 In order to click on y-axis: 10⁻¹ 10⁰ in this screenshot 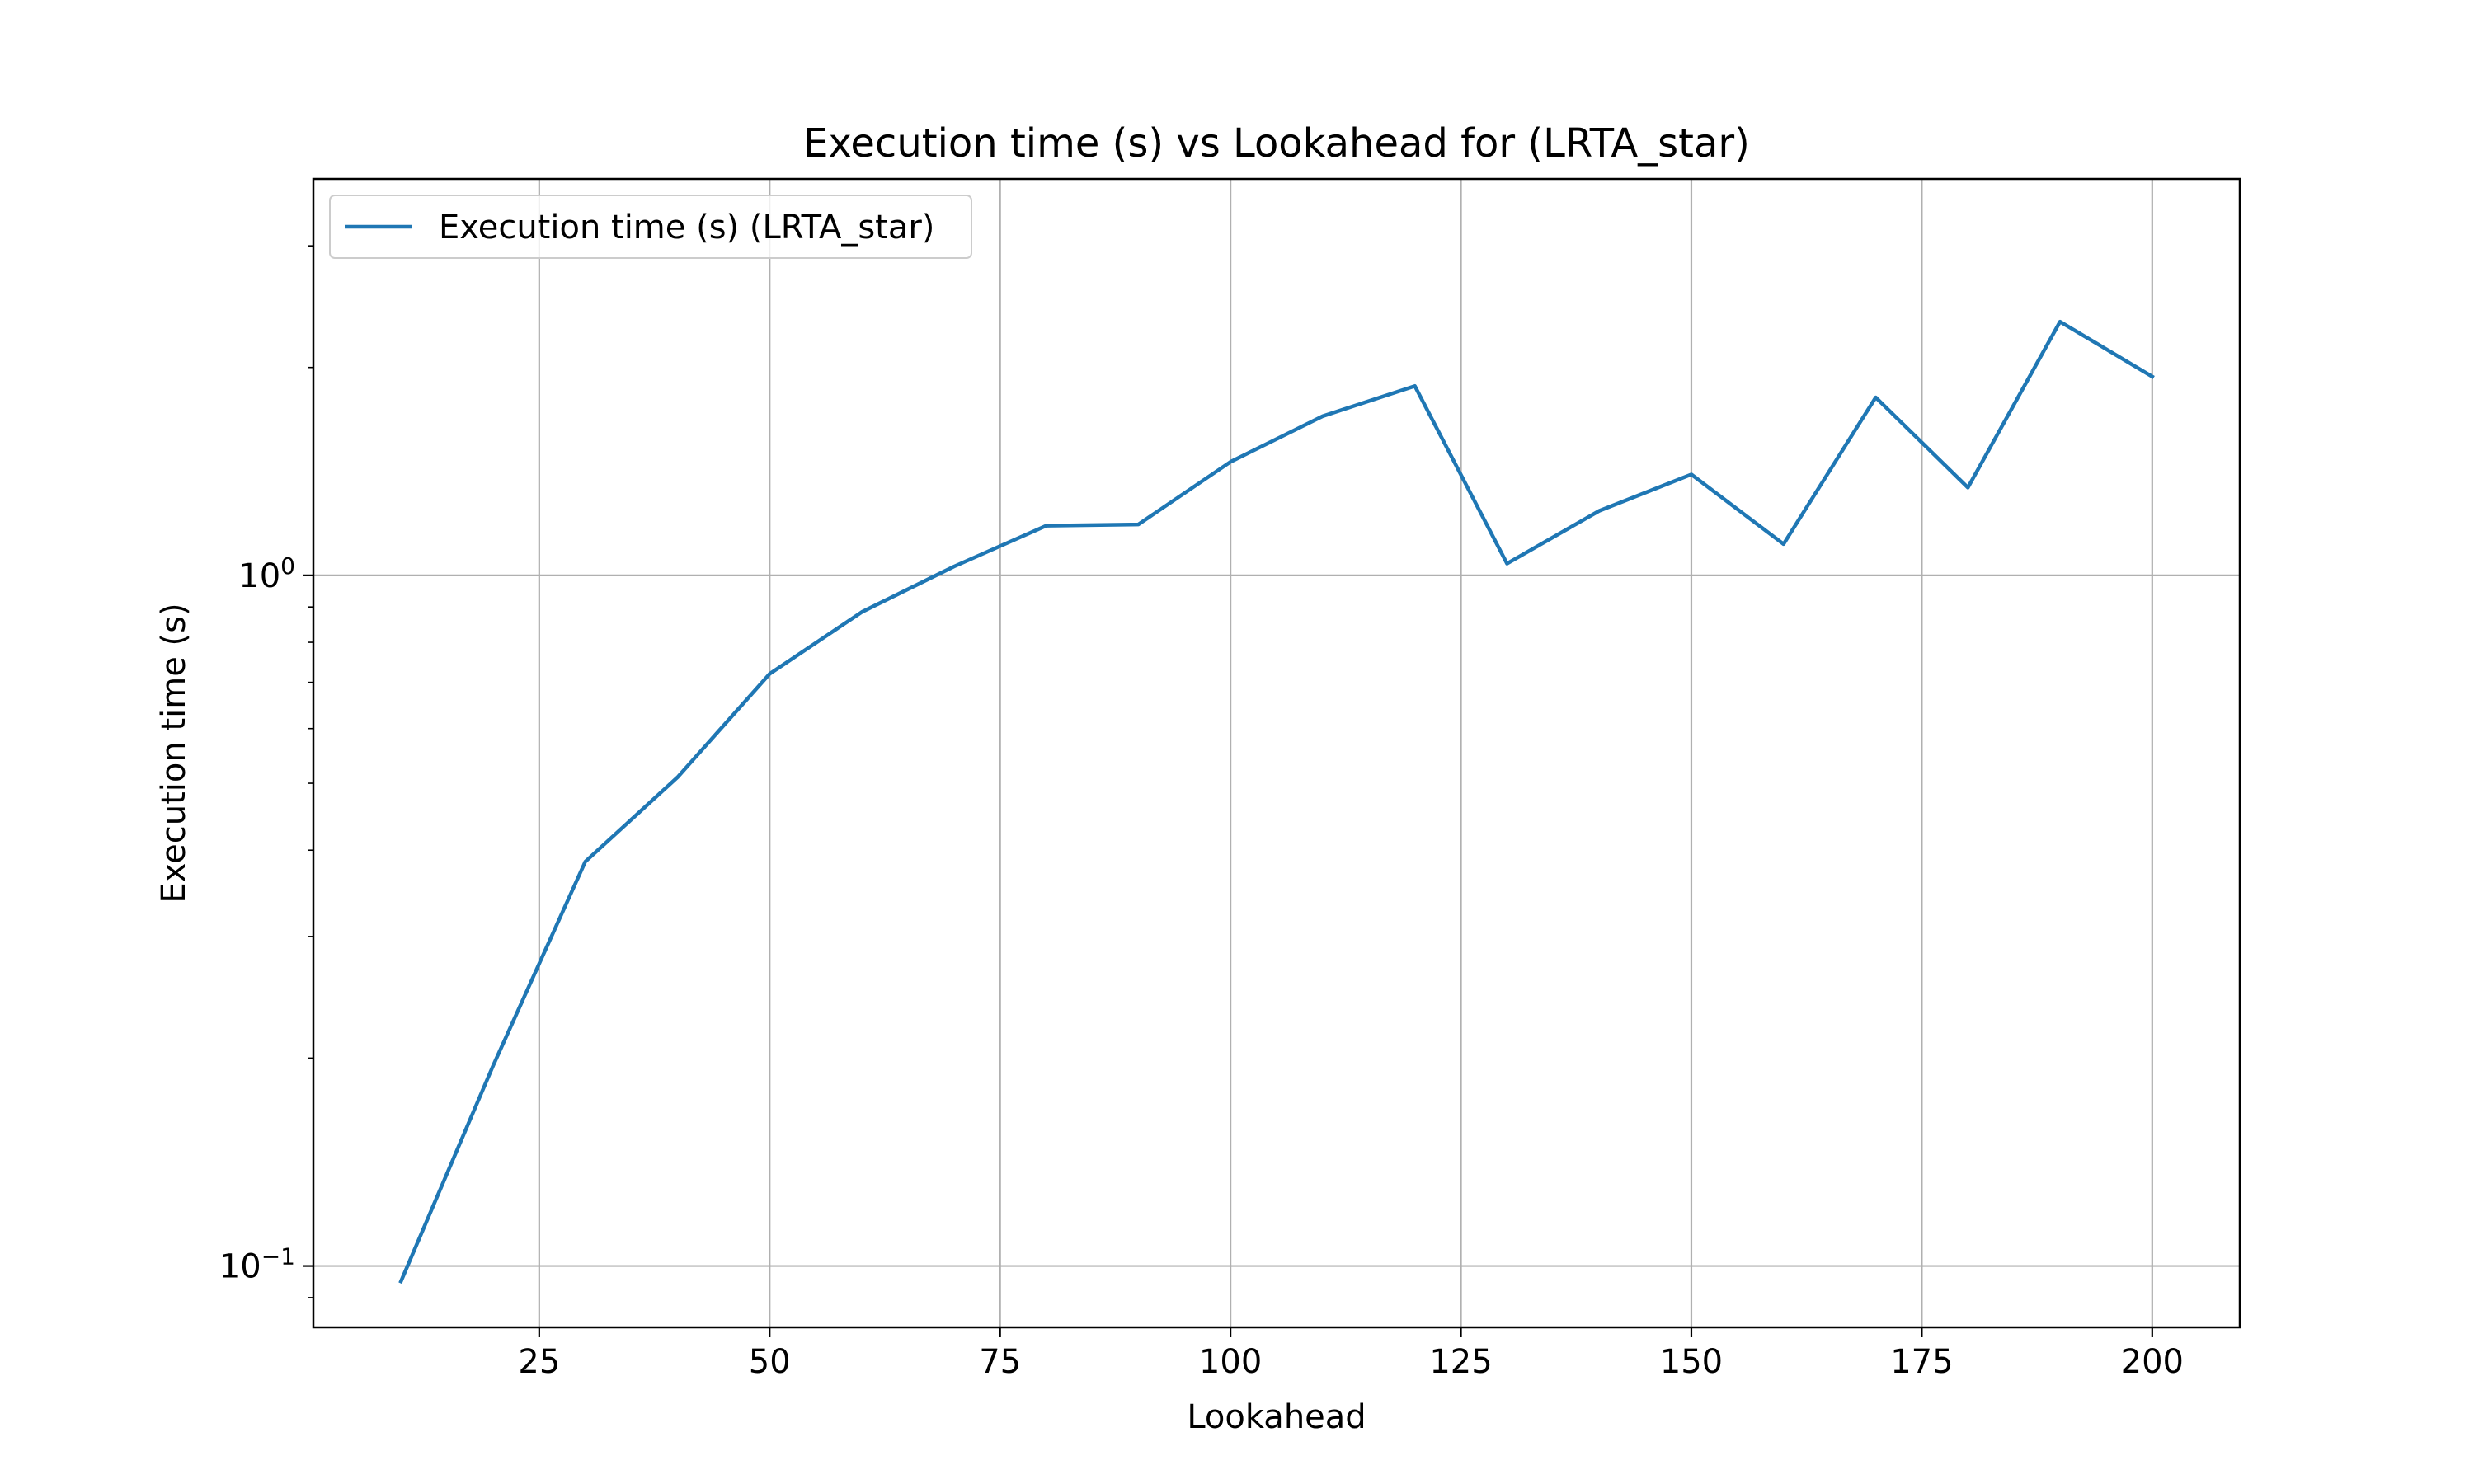, I will do `click(266, 771)`.